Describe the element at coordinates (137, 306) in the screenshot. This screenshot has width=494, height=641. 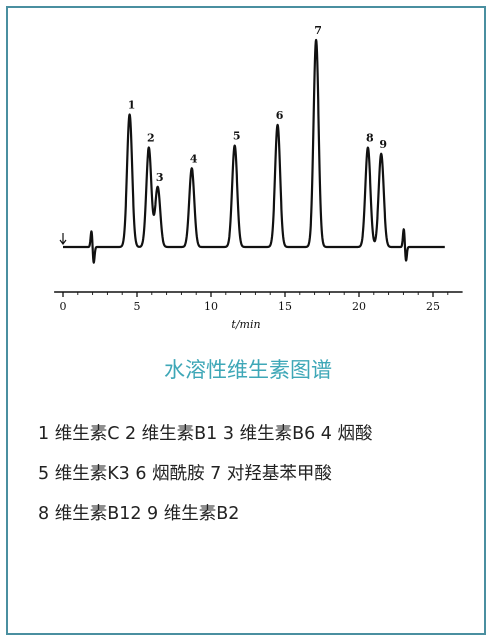
I see `x-tick-label: 5` at that location.